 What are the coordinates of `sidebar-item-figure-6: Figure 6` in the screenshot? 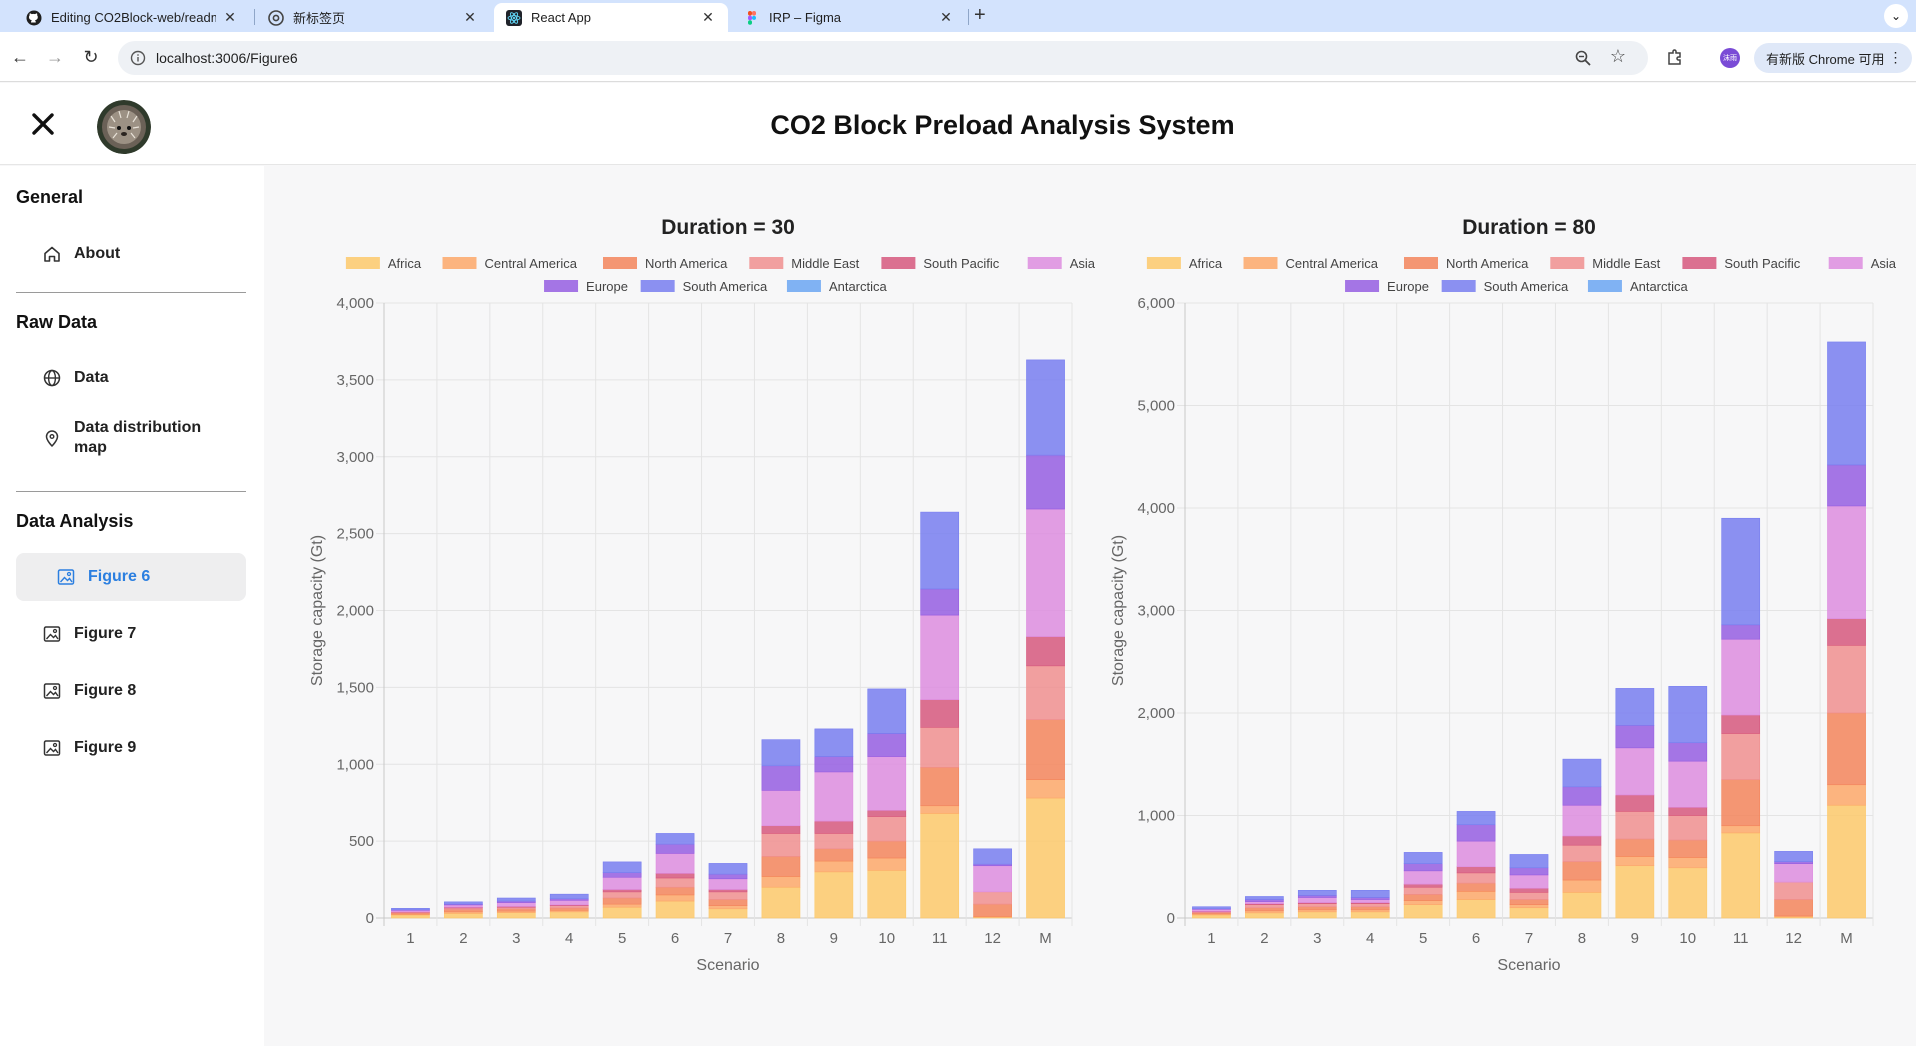 It's located at (131, 577).